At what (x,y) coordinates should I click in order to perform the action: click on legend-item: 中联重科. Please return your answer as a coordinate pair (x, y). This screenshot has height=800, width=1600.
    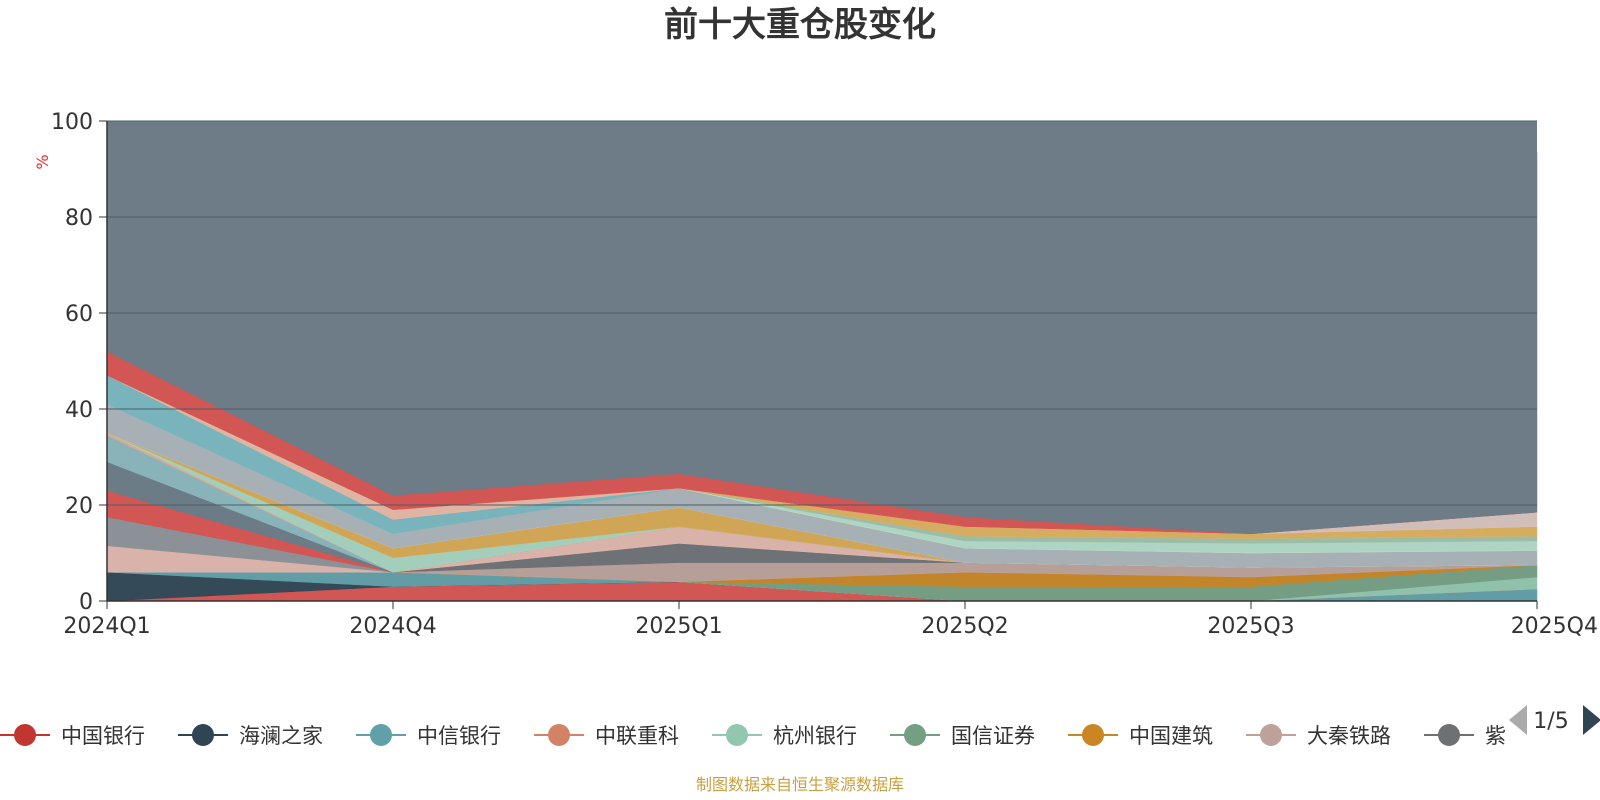
    Looking at the image, I should click on (606, 736).